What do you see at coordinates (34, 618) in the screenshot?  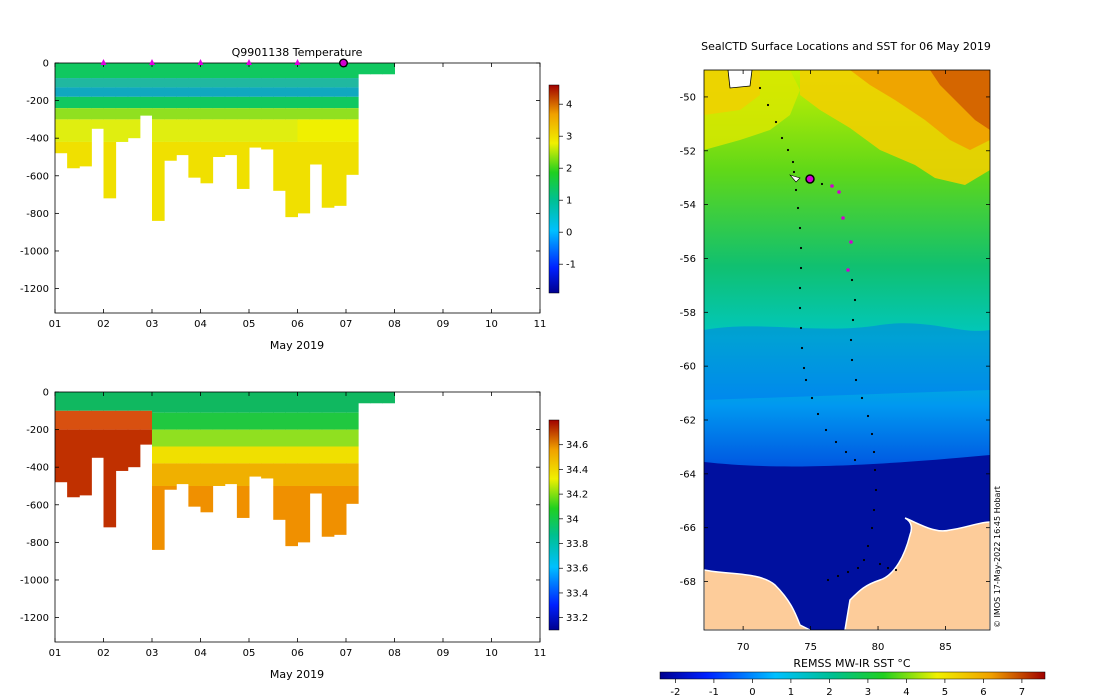 I see `salinity-y-tick-label: -1200` at bounding box center [34, 618].